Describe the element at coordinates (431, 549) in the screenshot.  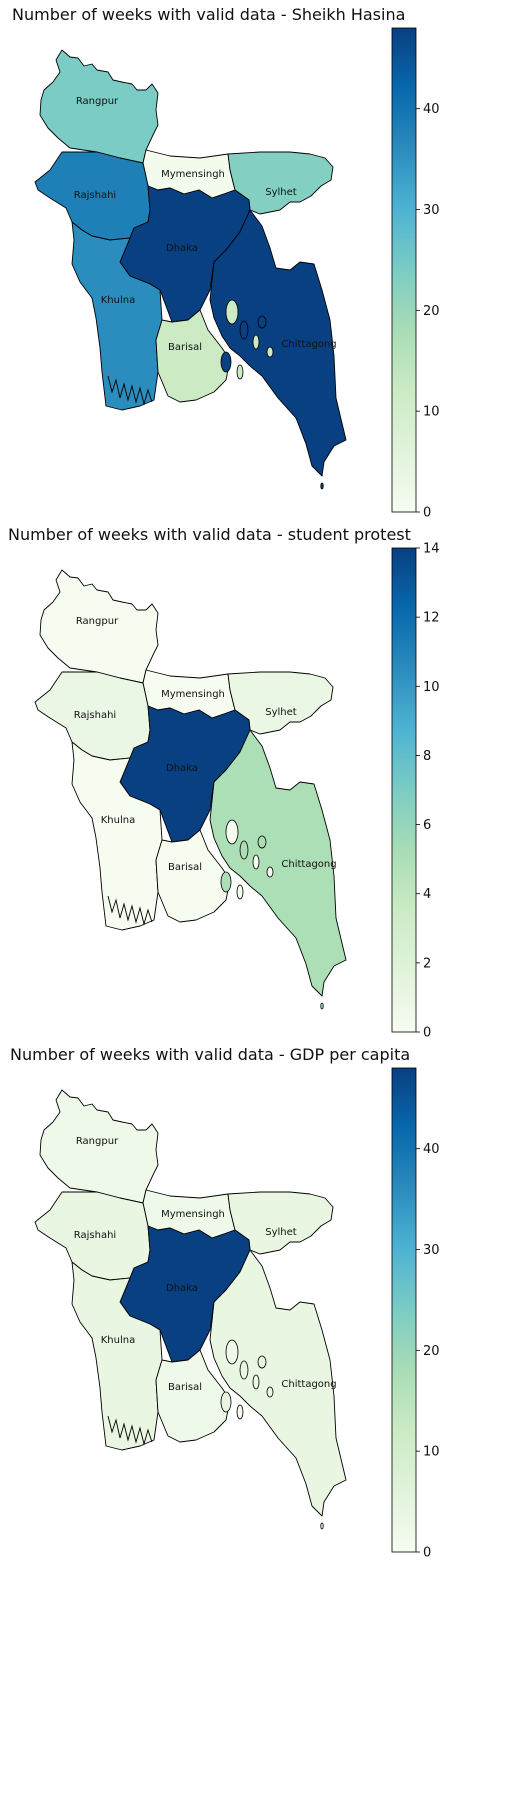
I see `colorbar-tick-label: 14` at that location.